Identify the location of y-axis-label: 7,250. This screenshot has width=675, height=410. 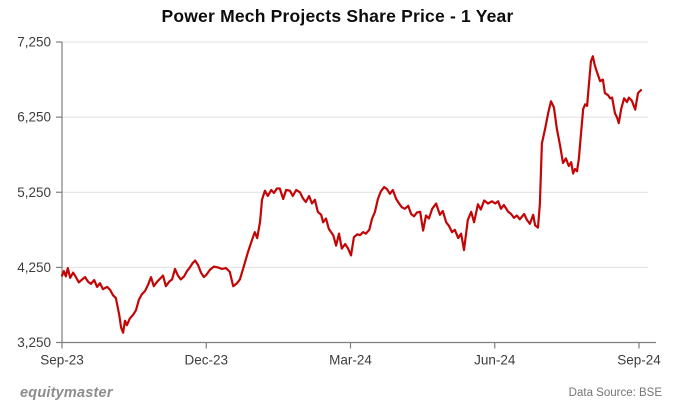
(34, 42).